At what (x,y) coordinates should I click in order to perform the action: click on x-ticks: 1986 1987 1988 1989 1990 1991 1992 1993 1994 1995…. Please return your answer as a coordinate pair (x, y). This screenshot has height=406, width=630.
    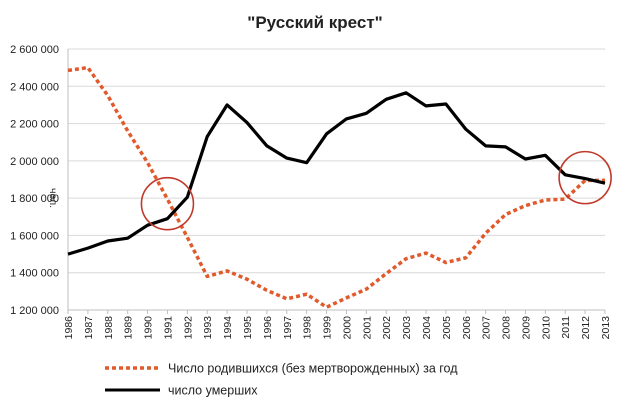
    Looking at the image, I should click on (337, 324).